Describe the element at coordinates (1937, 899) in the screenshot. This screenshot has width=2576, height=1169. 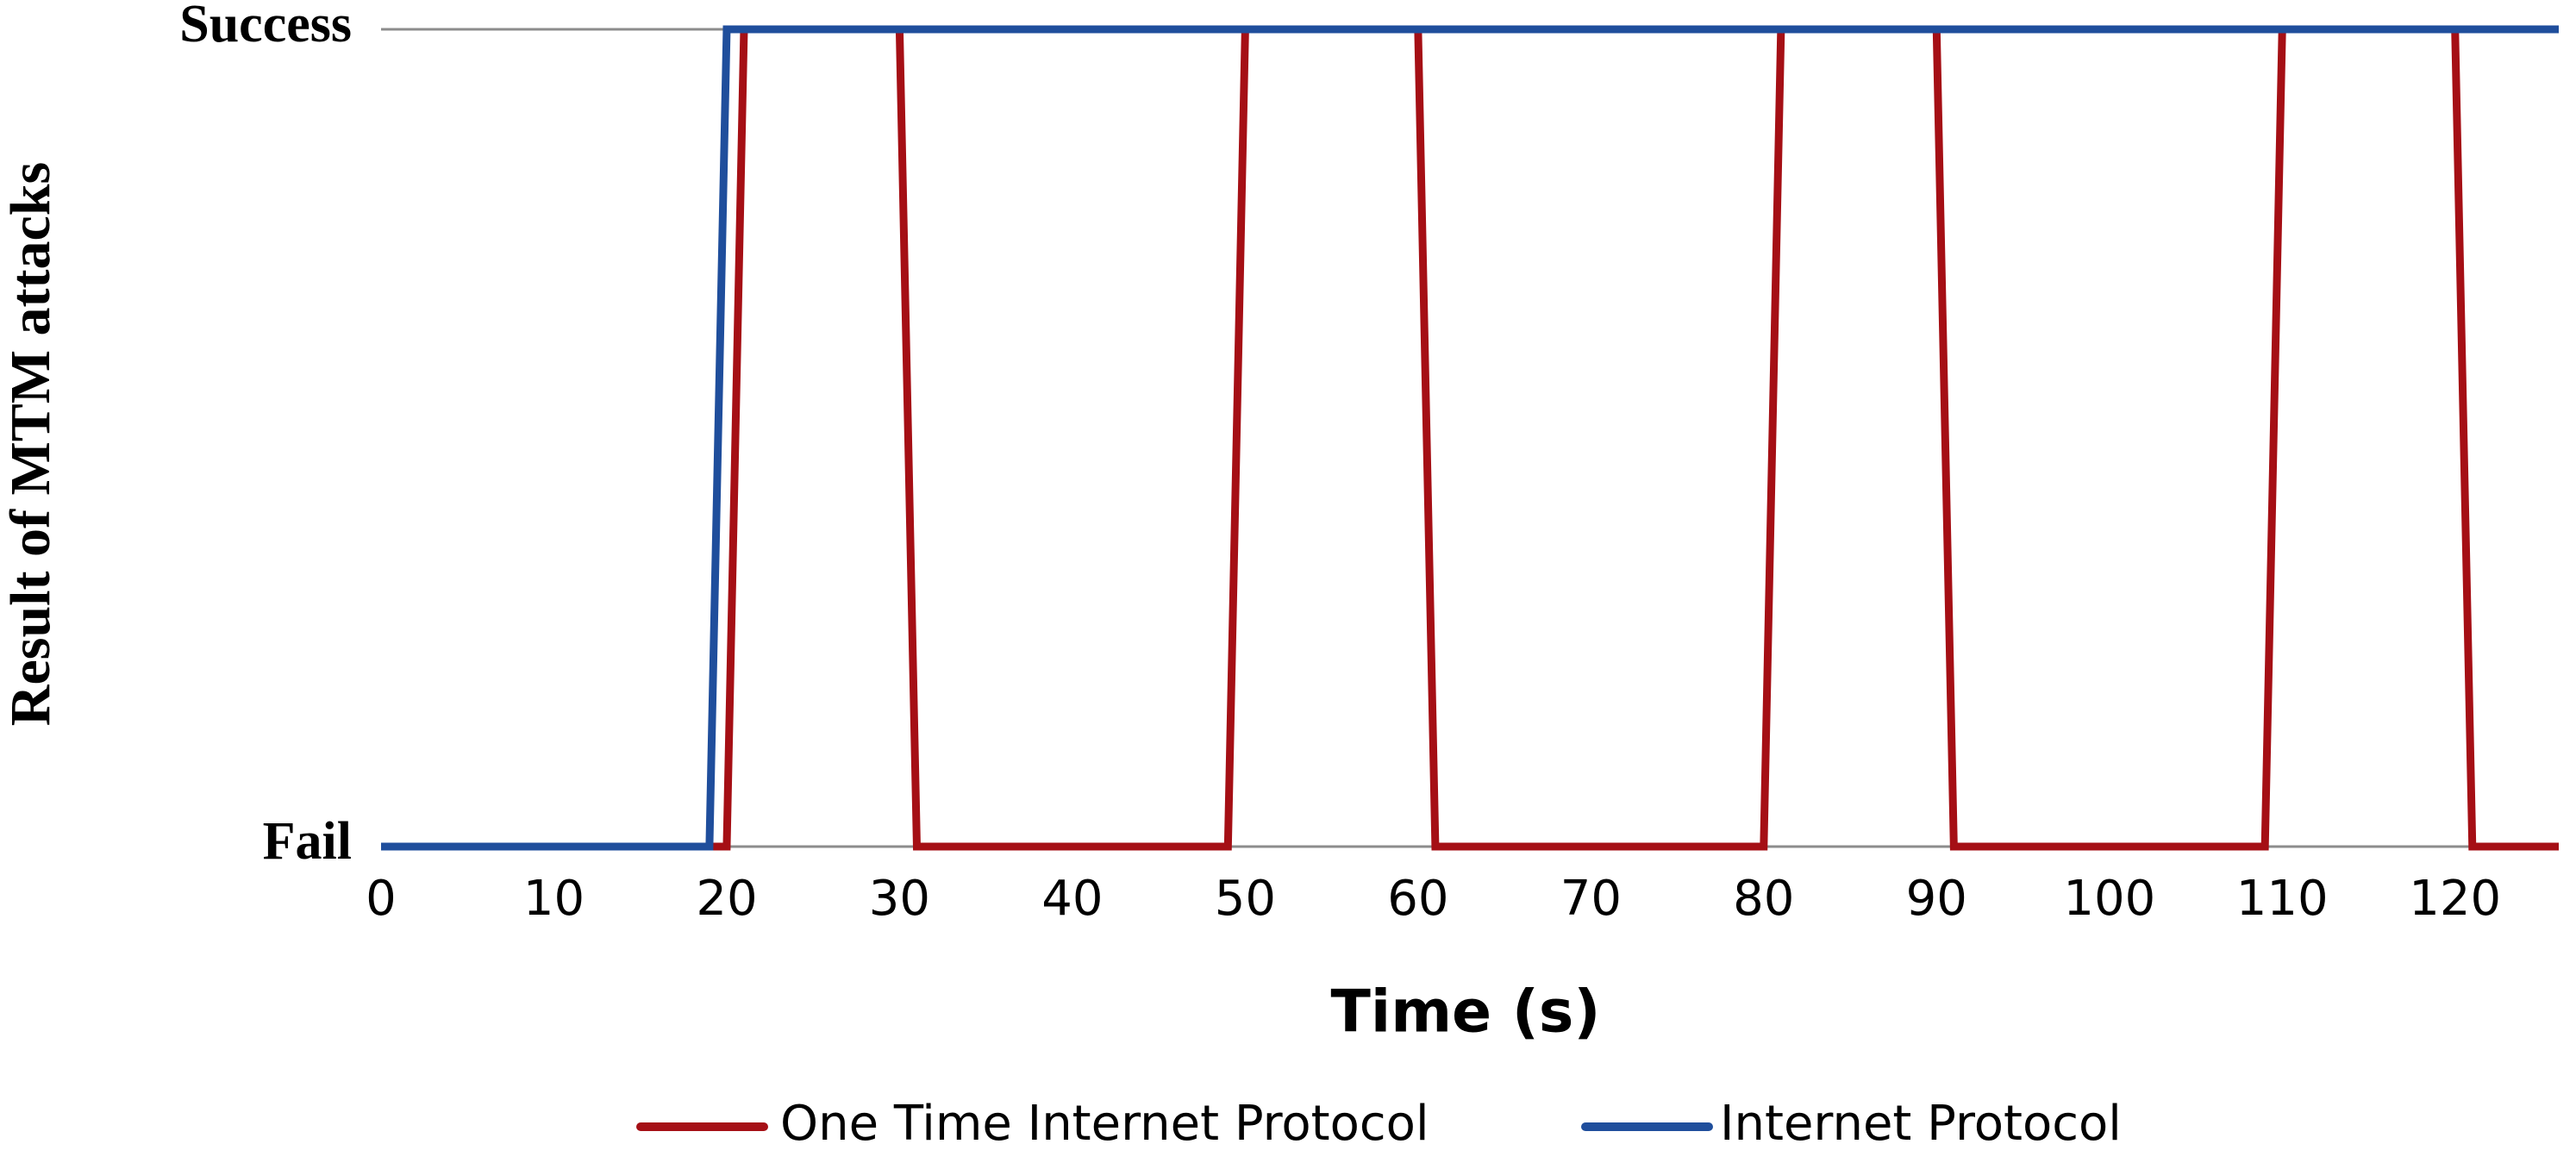
I see `x-tick-label: 90` at that location.